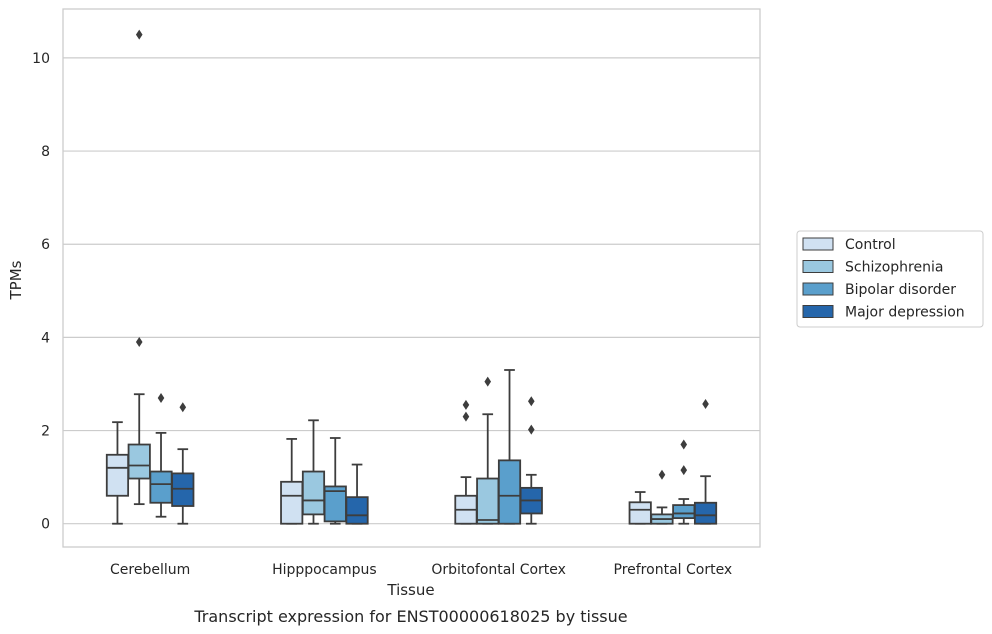 This screenshot has height=634, width=992. I want to click on y-tick-label: 4, so click(45, 338).